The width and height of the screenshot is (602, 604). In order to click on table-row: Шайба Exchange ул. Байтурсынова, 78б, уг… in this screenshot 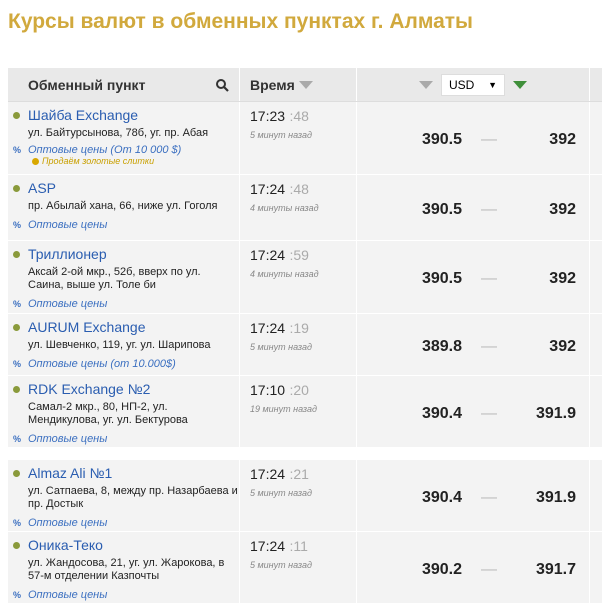, I will do `click(305, 138)`.